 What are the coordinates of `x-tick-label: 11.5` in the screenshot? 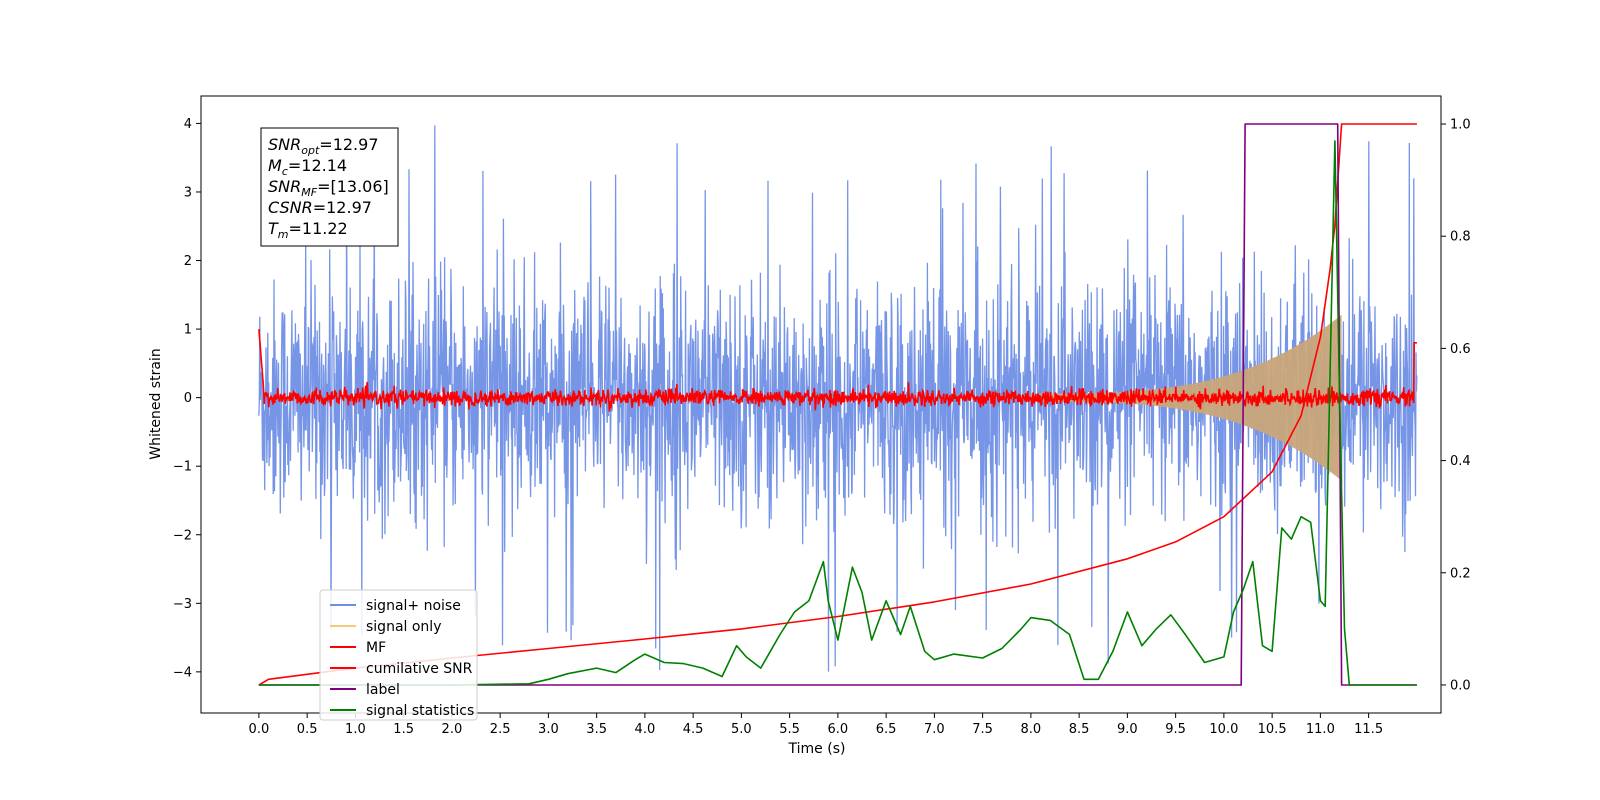 It's located at (1368, 729).